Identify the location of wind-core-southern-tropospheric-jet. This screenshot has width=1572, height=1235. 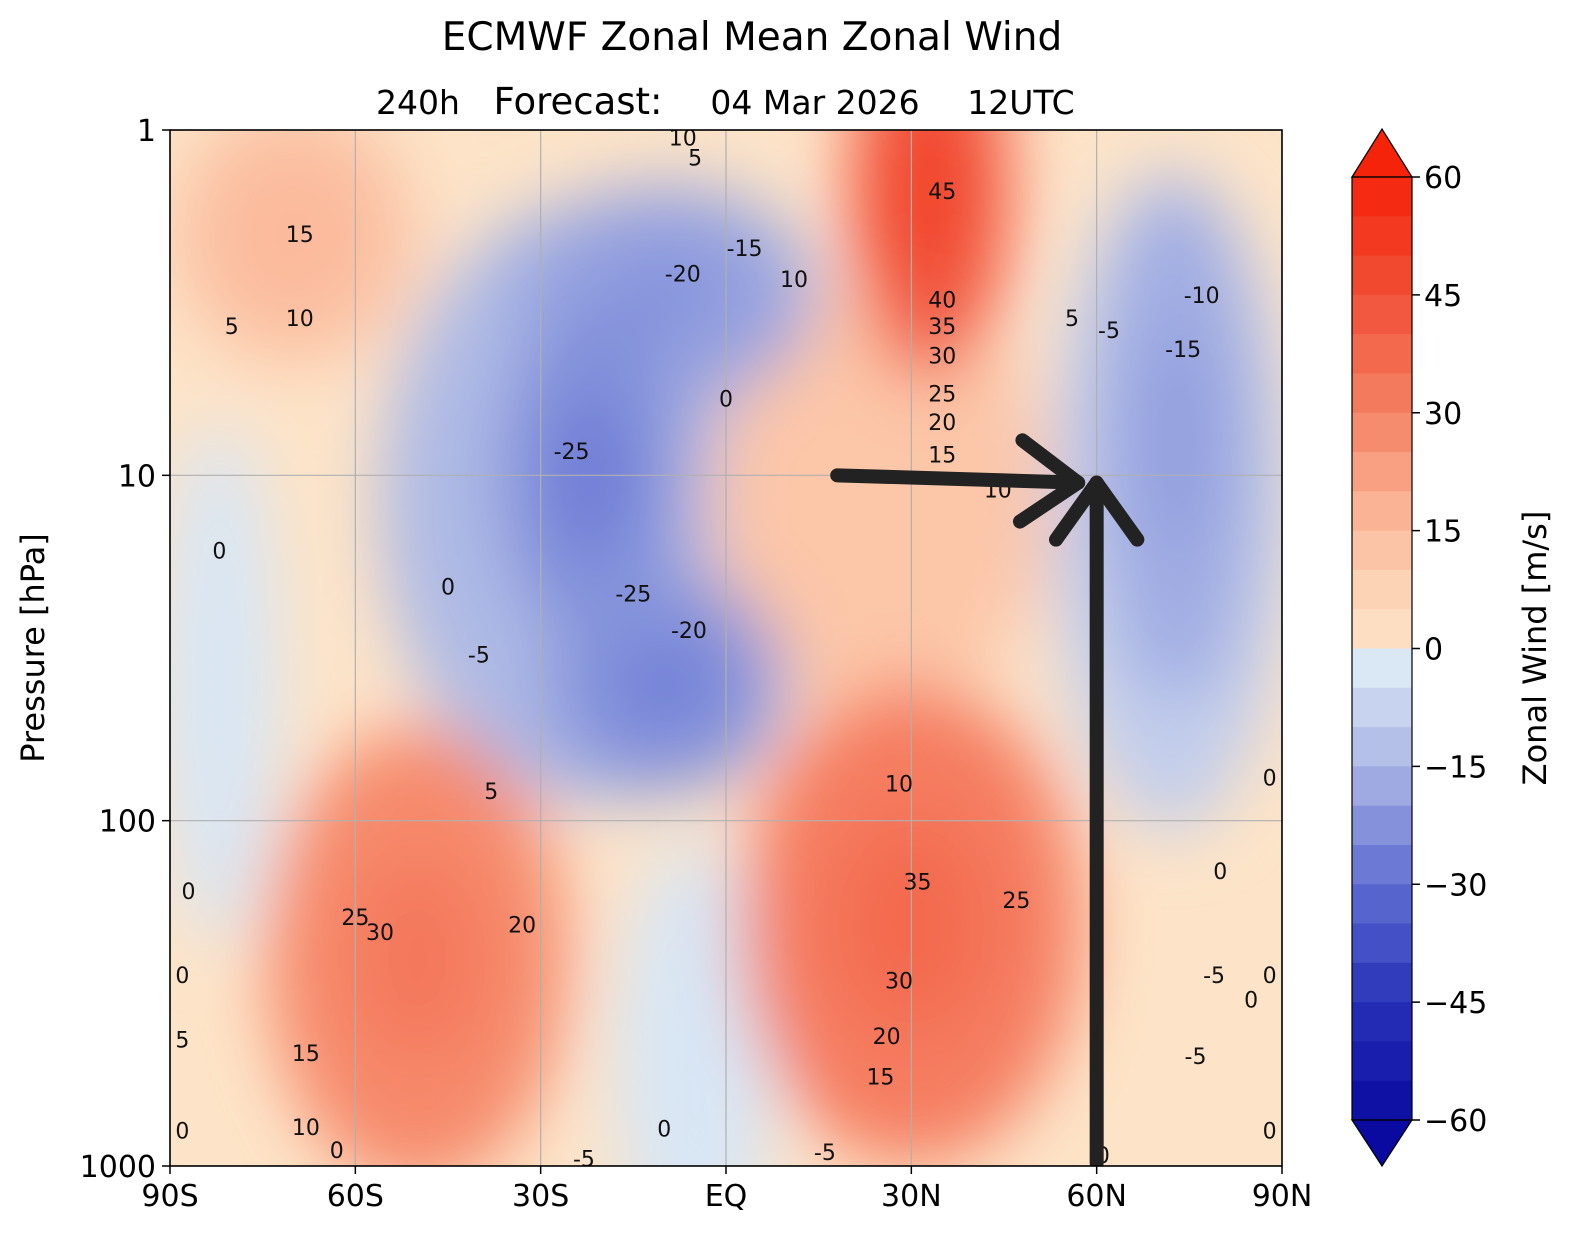
(417, 958).